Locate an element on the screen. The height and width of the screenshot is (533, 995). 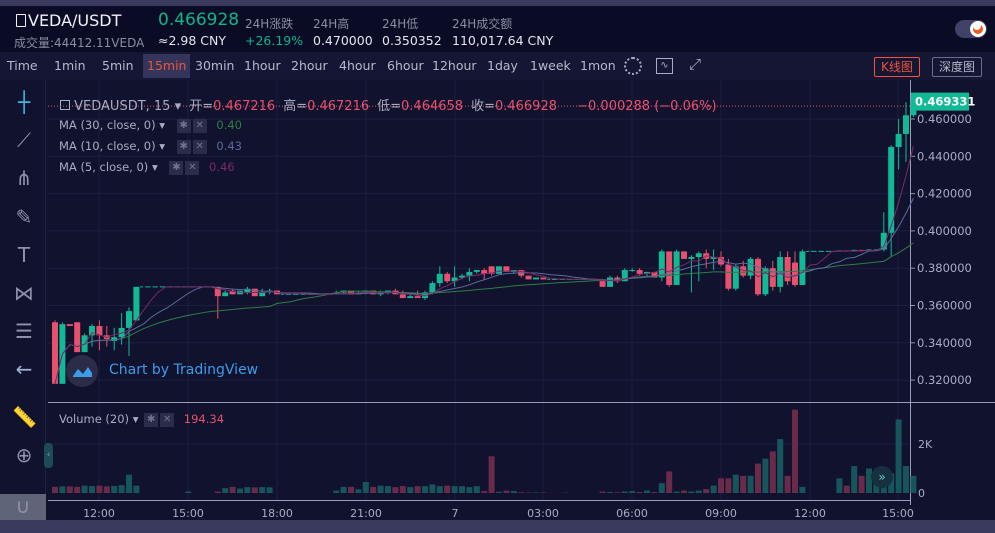
ma-label: MA (30, close, 0) is located at coordinates (107, 125).